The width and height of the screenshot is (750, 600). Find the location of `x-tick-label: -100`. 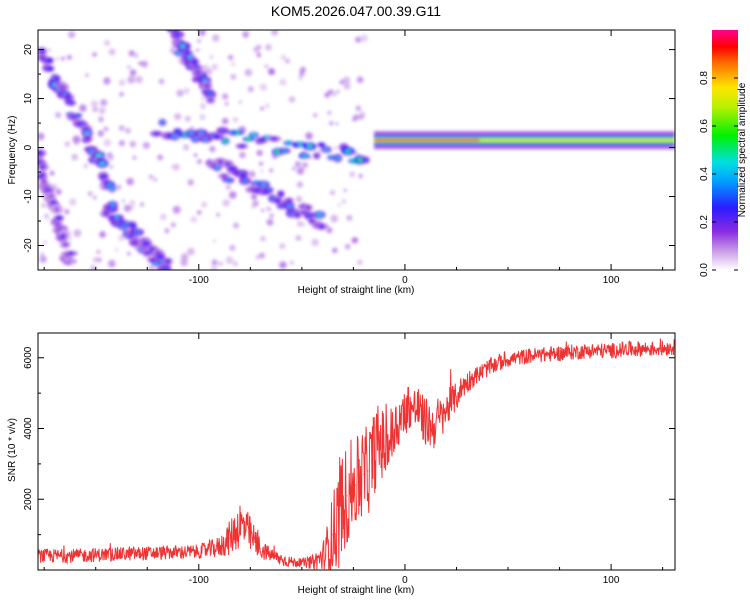

x-tick-label: -100 is located at coordinates (199, 580).